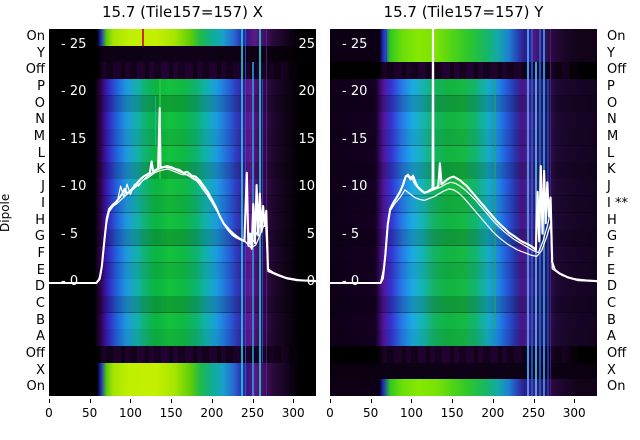 The width and height of the screenshot is (640, 440). What do you see at coordinates (617, 203) in the screenshot?
I see `dipole-label-right: I **` at bounding box center [617, 203].